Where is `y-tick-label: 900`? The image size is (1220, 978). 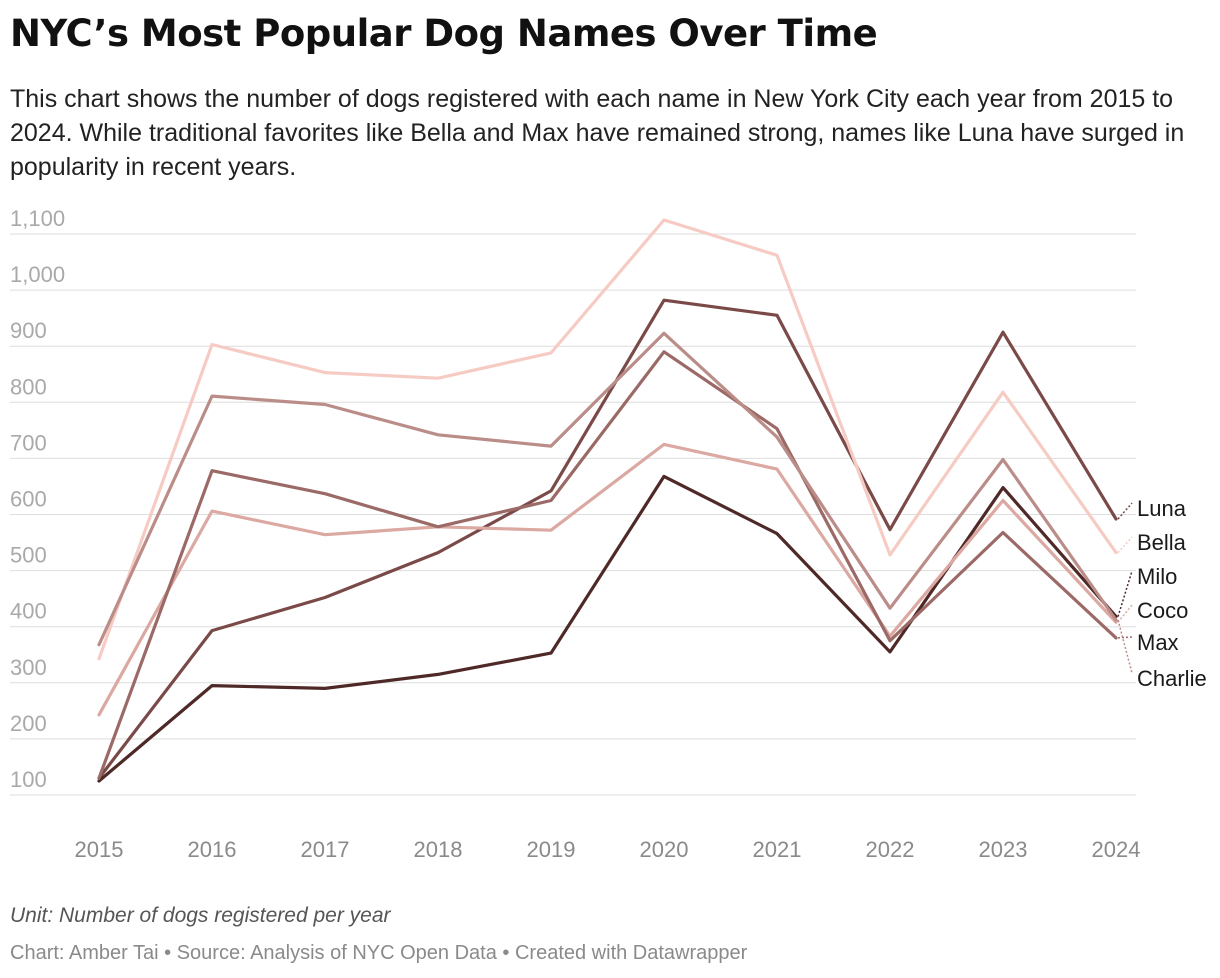
y-tick-label: 900 is located at coordinates (28, 330).